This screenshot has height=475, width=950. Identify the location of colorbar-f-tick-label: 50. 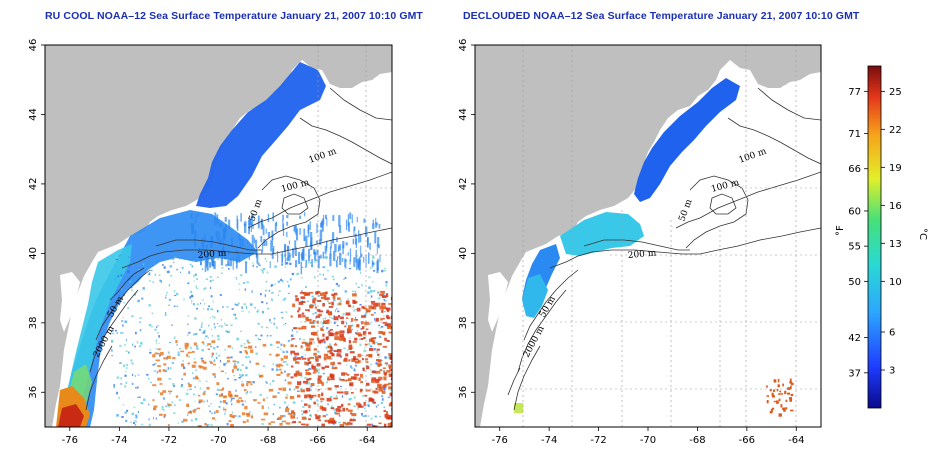
(854, 282).